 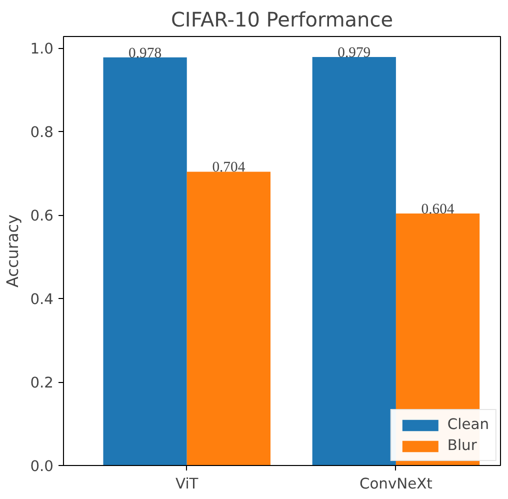 I want to click on legend-label: Blur, so click(x=462, y=445).